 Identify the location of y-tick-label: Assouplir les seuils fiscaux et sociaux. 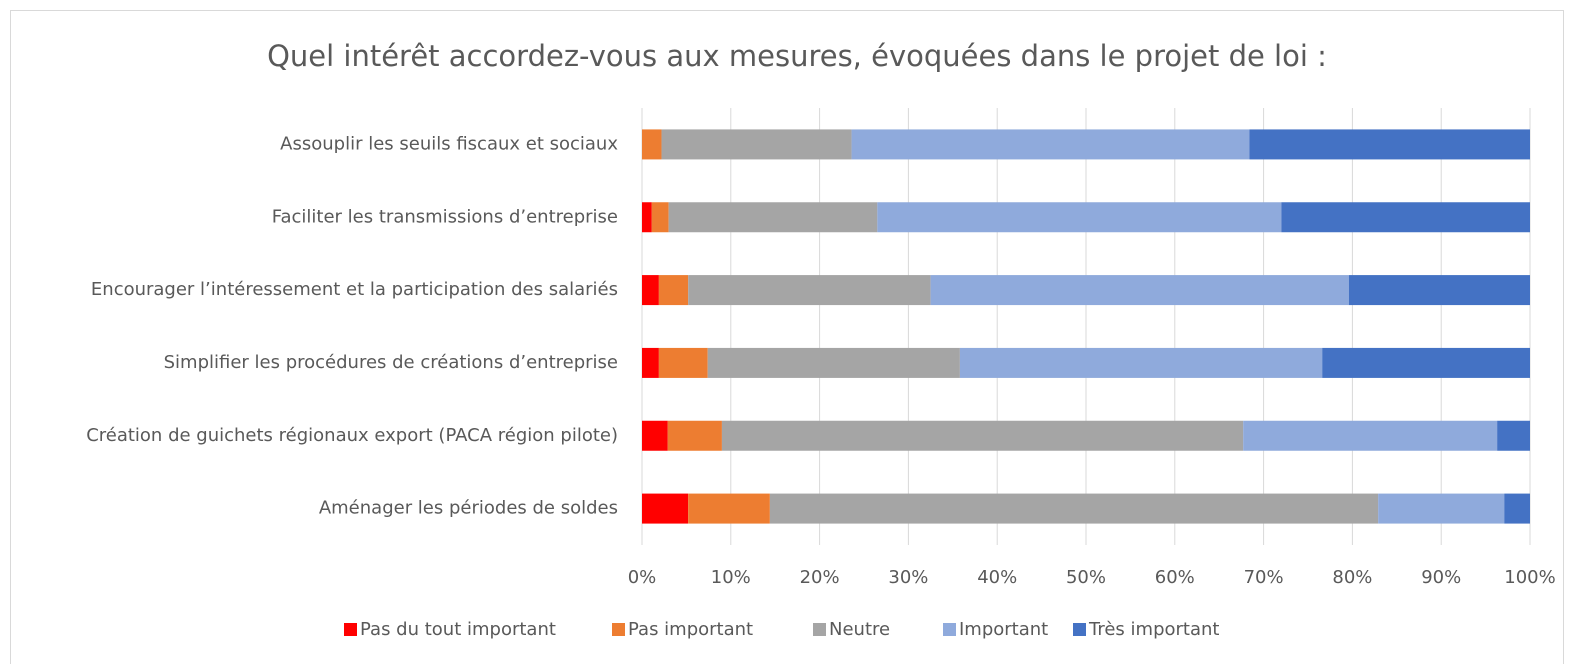
(449, 143).